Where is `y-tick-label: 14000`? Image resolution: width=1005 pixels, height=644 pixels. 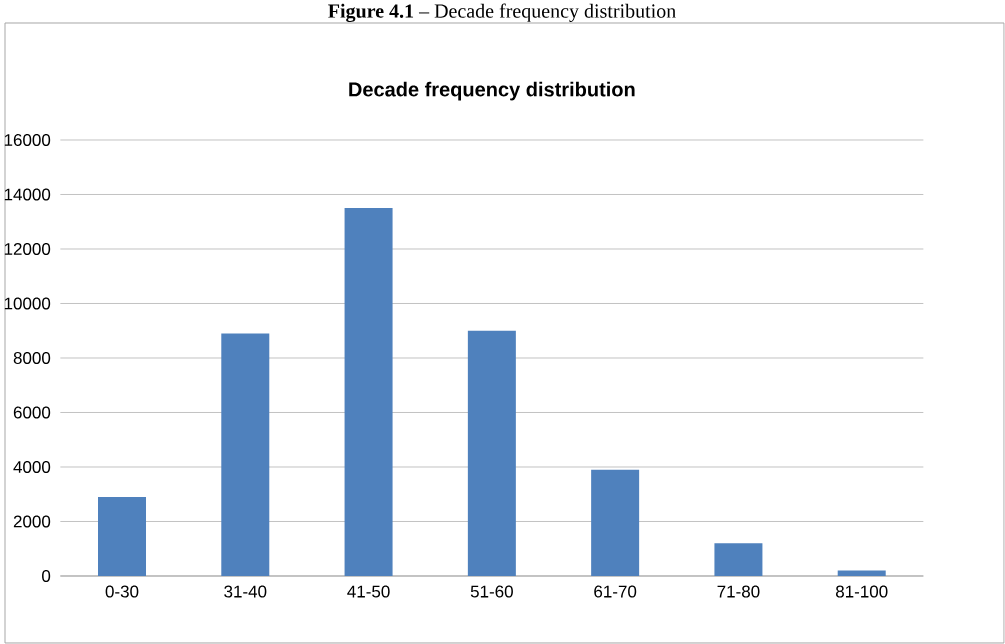 y-tick-label: 14000 is located at coordinates (27, 194).